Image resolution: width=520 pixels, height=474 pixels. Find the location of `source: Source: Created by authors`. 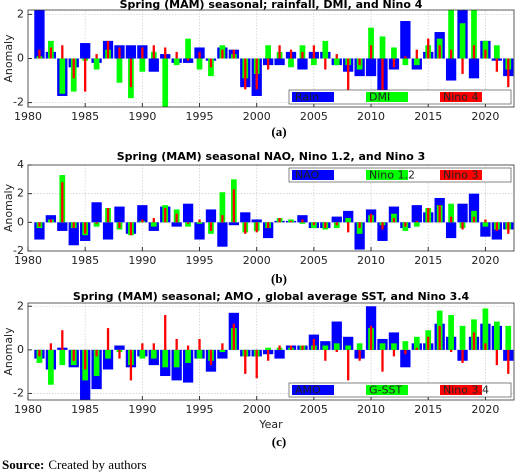

source: Source: Created by authors is located at coordinates (74, 464).